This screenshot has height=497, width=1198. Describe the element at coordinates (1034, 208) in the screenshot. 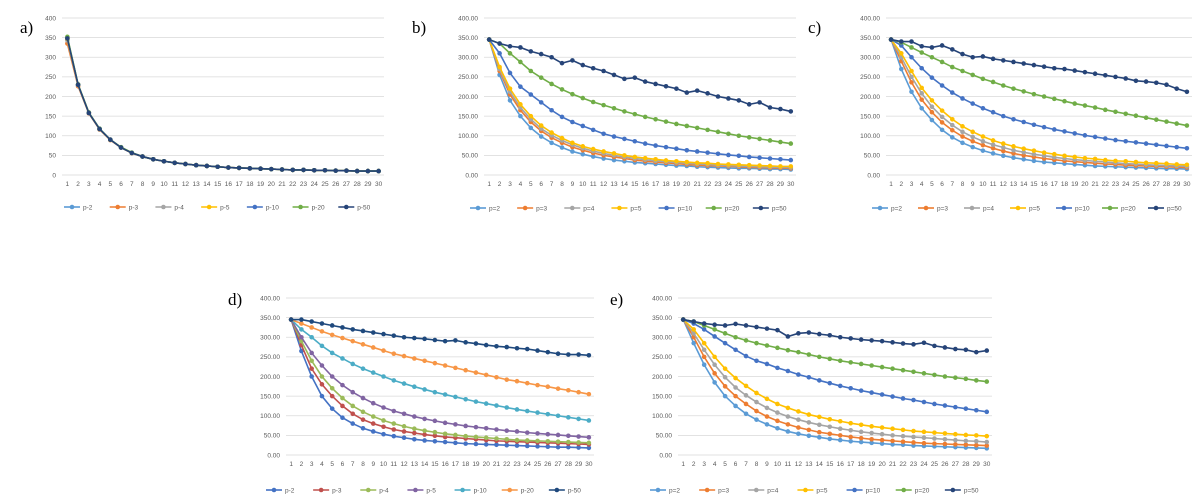

I see `legend-label: p=5` at that location.